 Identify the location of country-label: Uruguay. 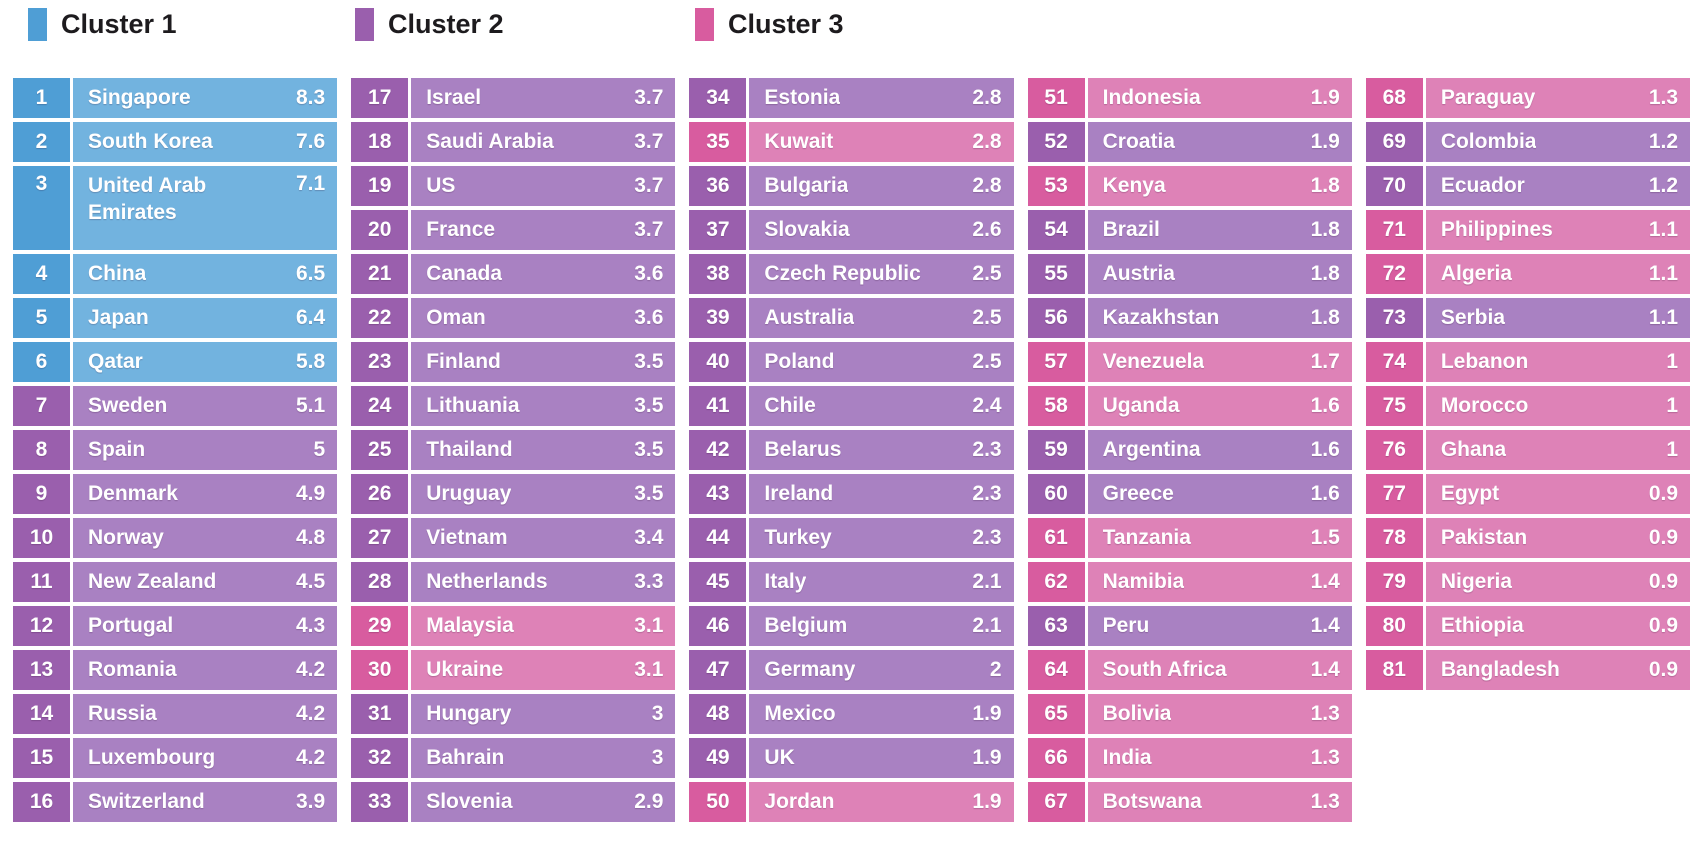
(469, 493).